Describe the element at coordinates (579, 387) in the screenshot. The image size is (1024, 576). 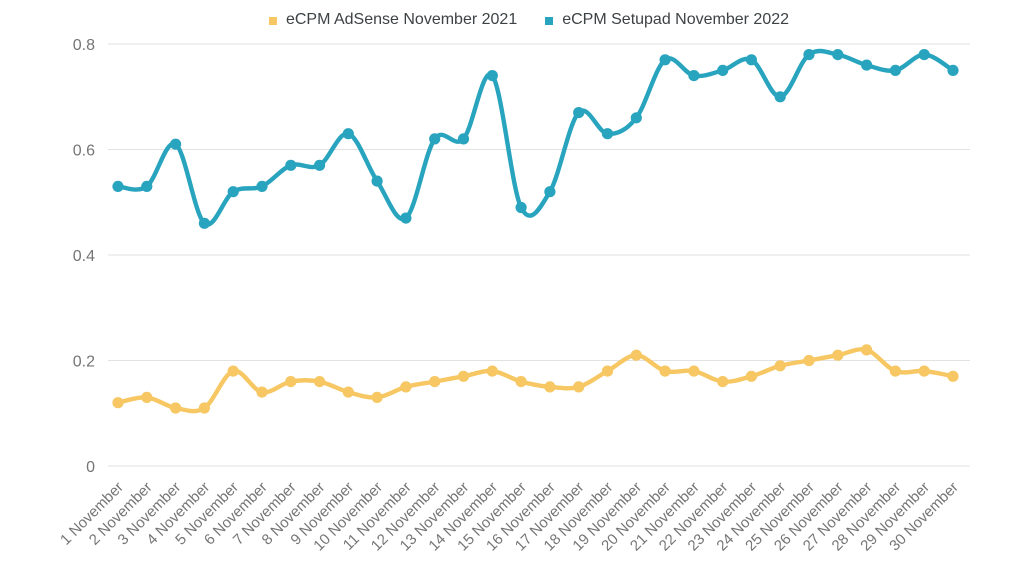
I see `data-point-adsense-2021-17-november` at that location.